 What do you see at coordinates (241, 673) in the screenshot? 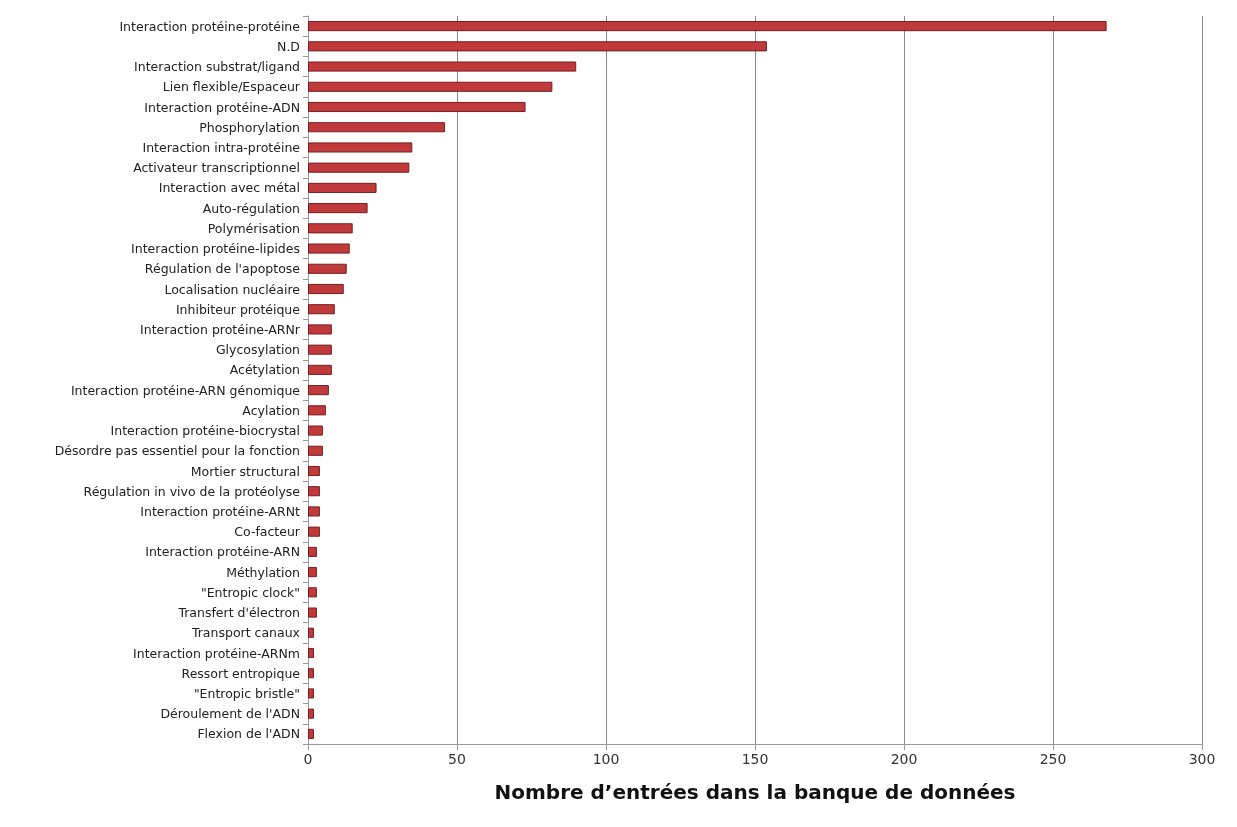
I see `y-tick-label: Ressort entropique` at bounding box center [241, 673].